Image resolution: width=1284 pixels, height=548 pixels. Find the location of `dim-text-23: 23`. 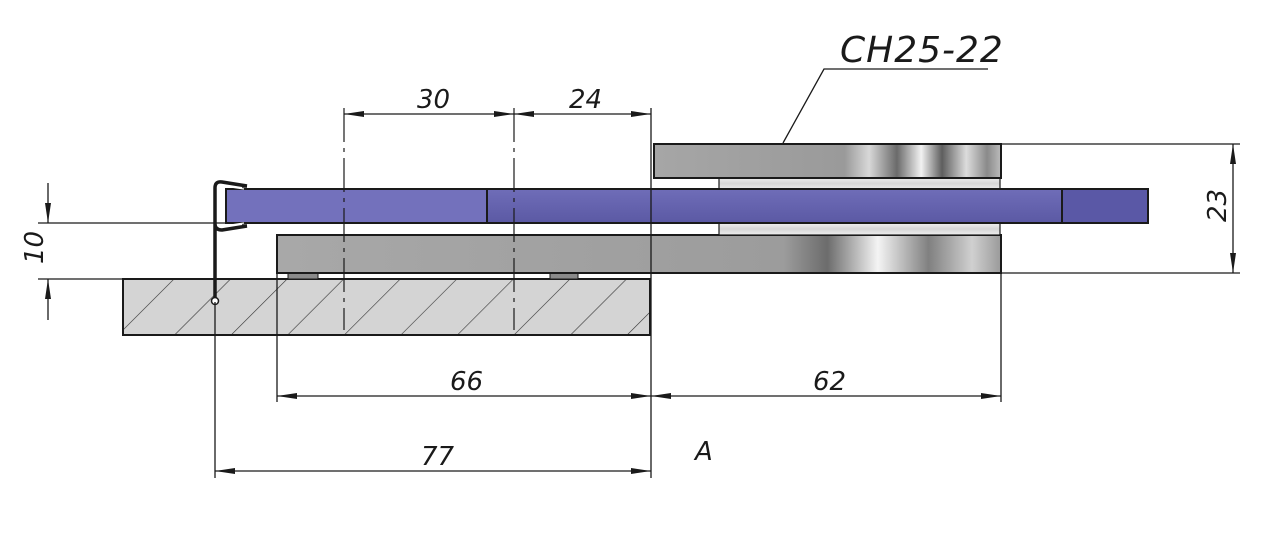

dim-text-23: 23 is located at coordinates (1218, 205).